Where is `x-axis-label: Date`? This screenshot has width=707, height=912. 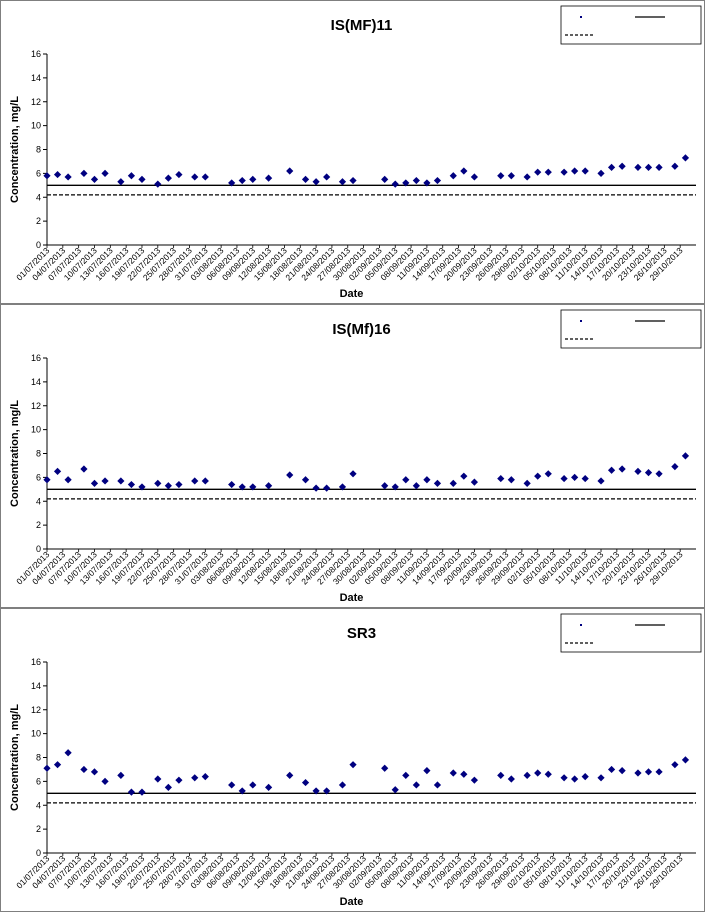 x-axis-label: Date is located at coordinates (352, 294).